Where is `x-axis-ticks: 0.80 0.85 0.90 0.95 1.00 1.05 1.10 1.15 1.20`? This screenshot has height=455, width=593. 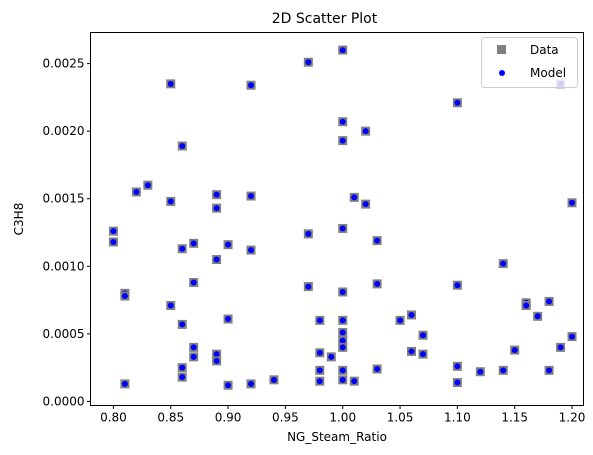 x-axis-ticks: 0.80 0.85 0.90 0.95 1.00 1.05 1.10 1.15 1.20 is located at coordinates (343, 415).